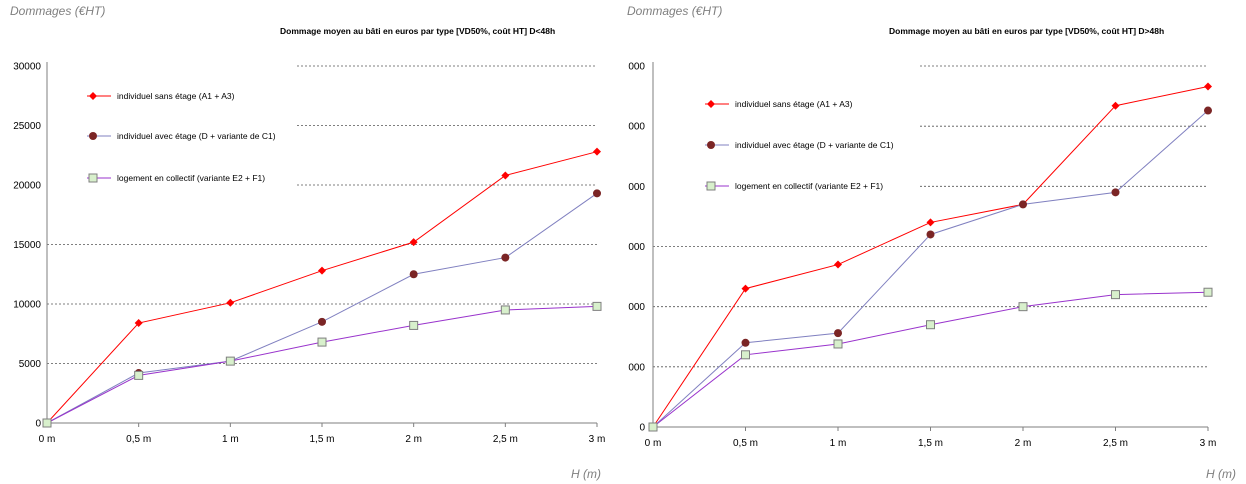 This screenshot has width=1246, height=484. I want to click on y-tick-label: 5000, so click(30, 364).